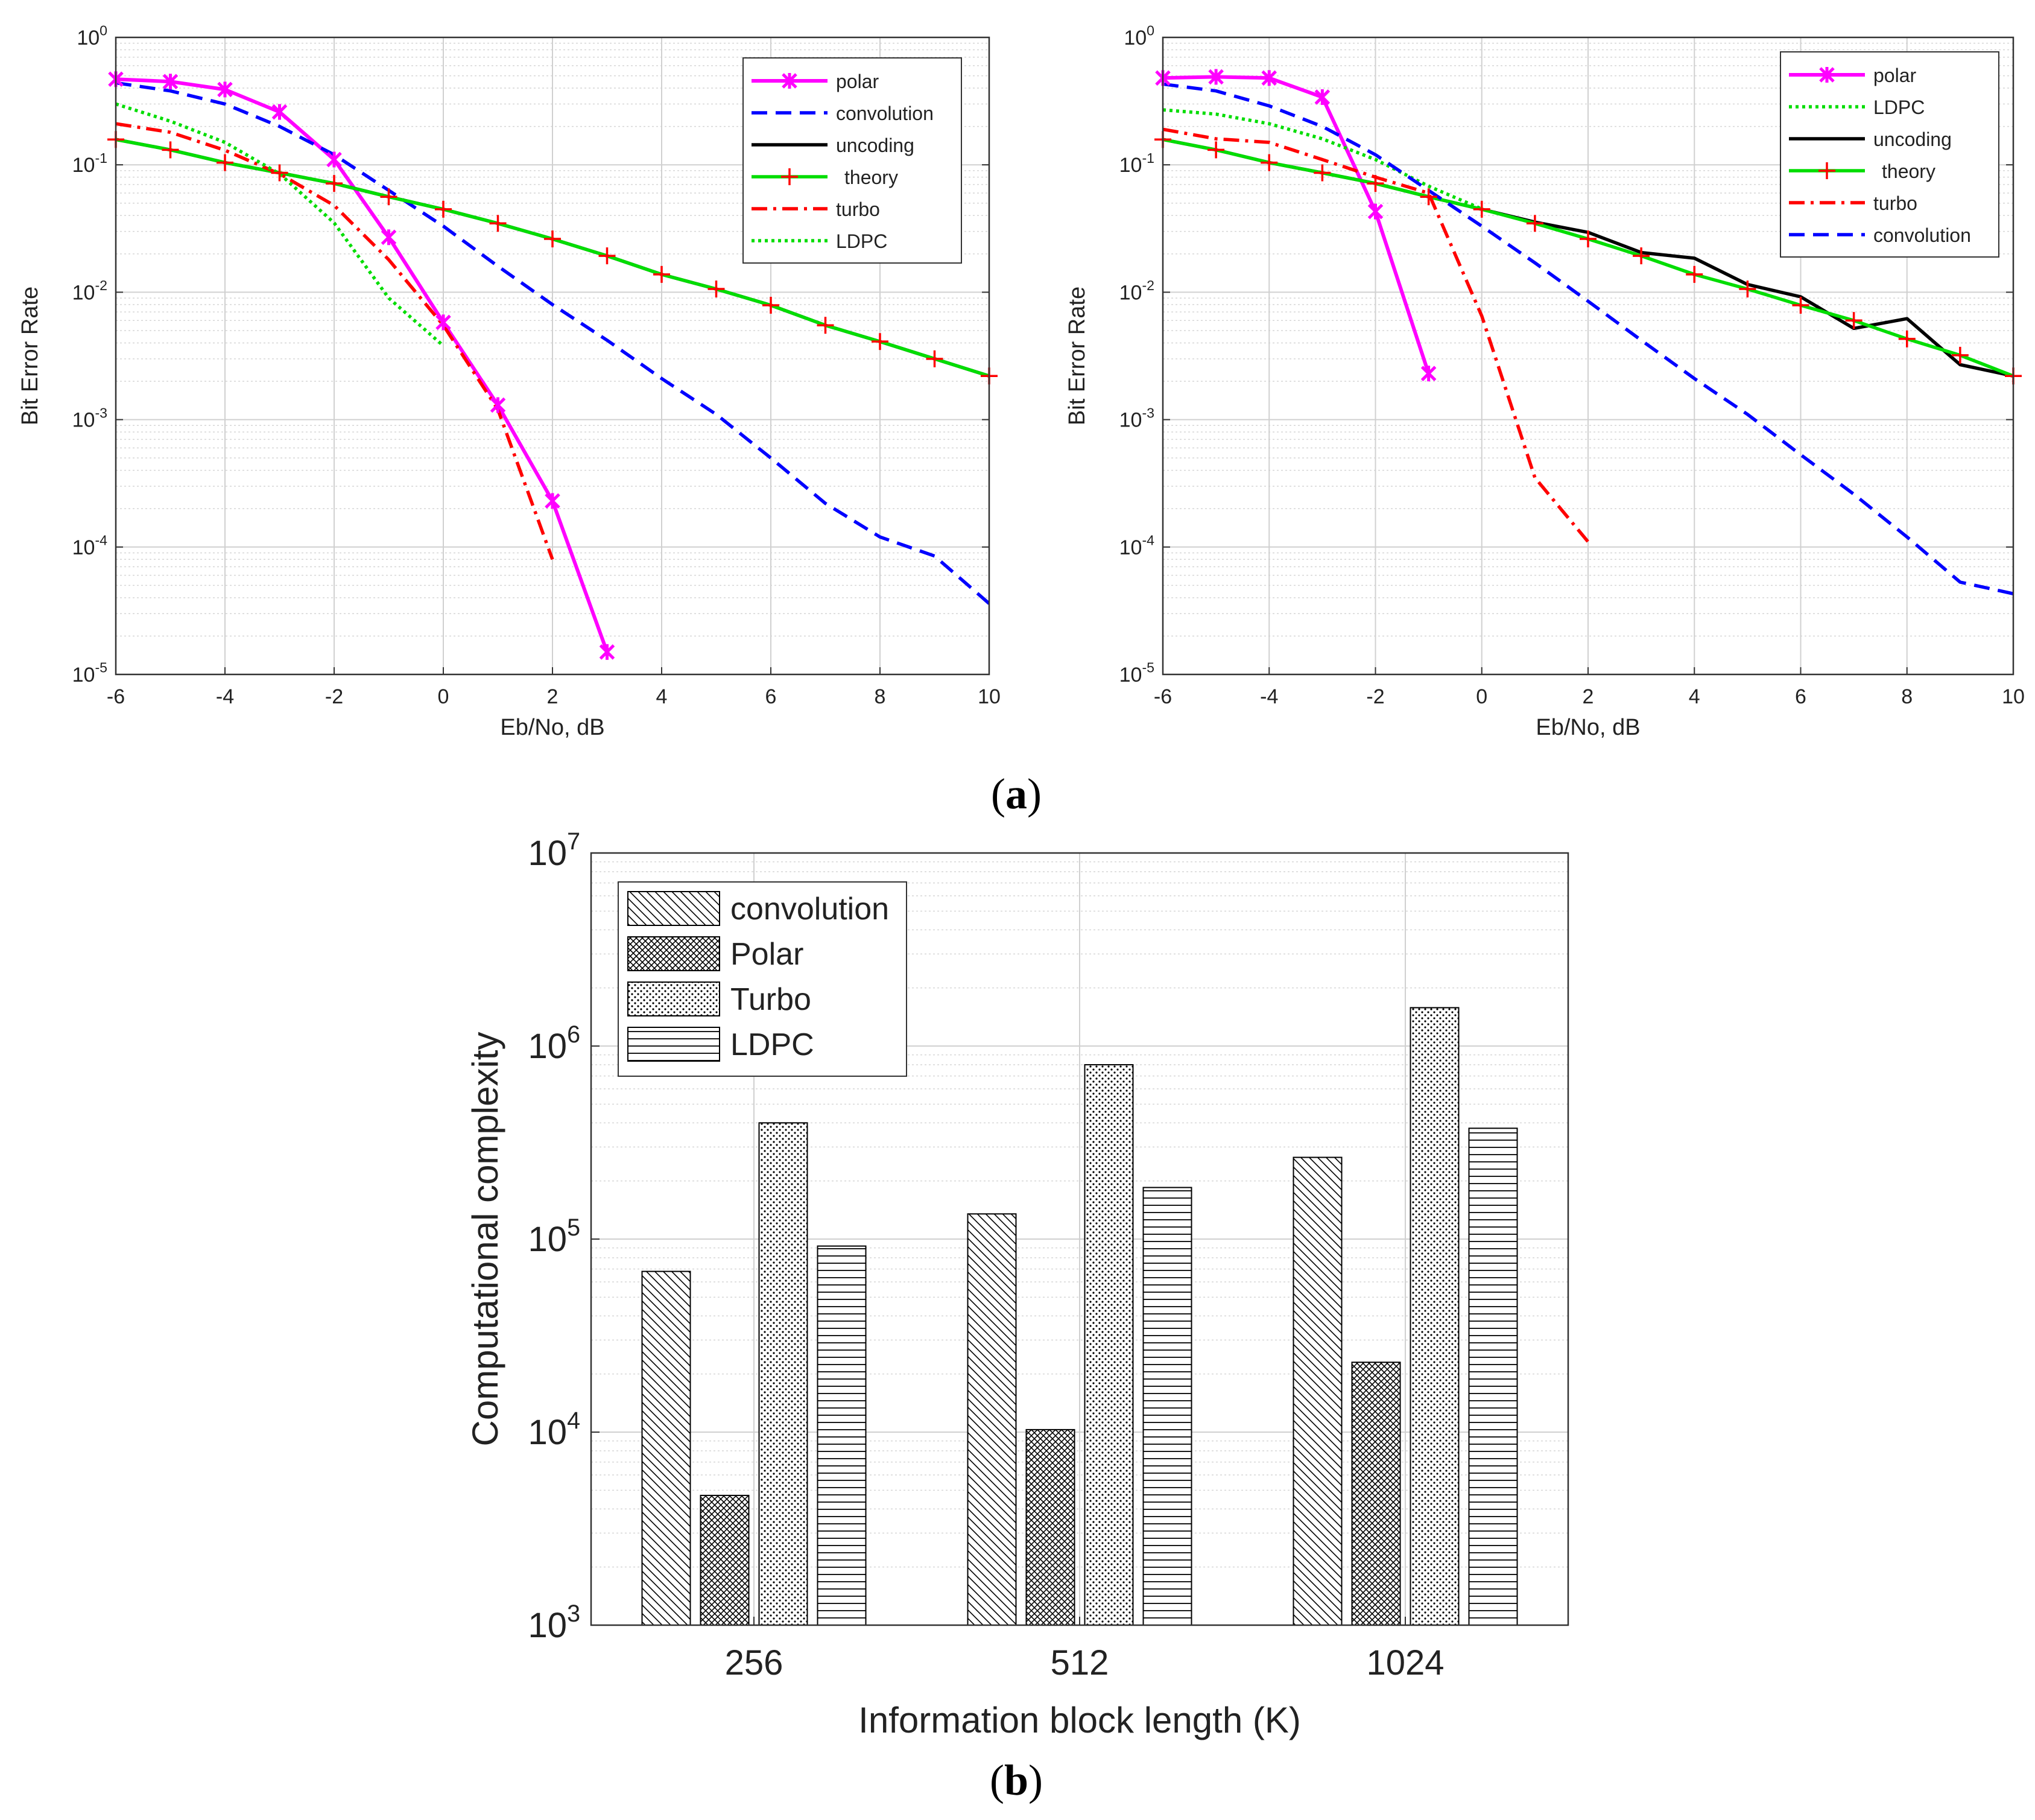 This screenshot has height=1820, width=2035. Describe the element at coordinates (1139, 36) in the screenshot. I see `y-tick-label: 10⁰` at that location.